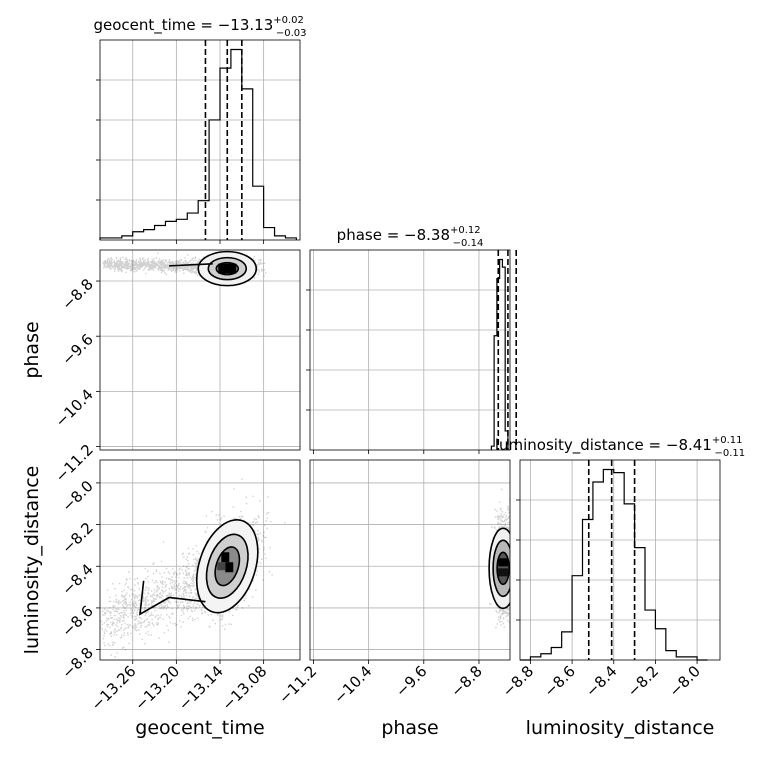 Image resolution: width=760 pixels, height=760 pixels. What do you see at coordinates (410, 237) in the screenshot?
I see `title-phase: phase = −8.38+0.12 −0.14` at bounding box center [410, 237].